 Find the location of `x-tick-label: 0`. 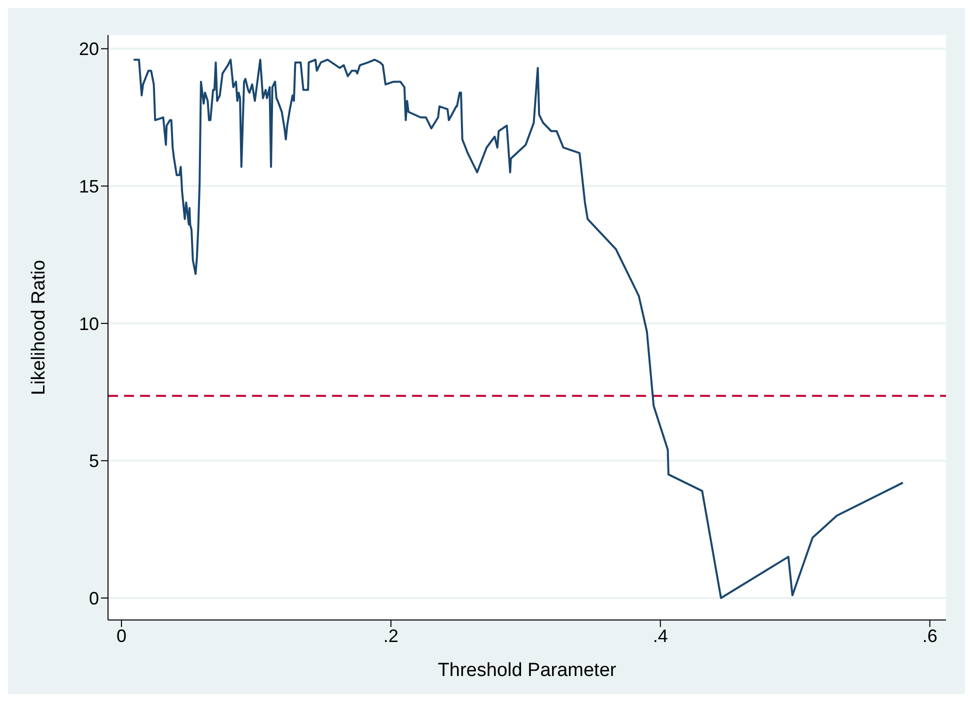

x-tick-label: 0 is located at coordinates (121, 636).